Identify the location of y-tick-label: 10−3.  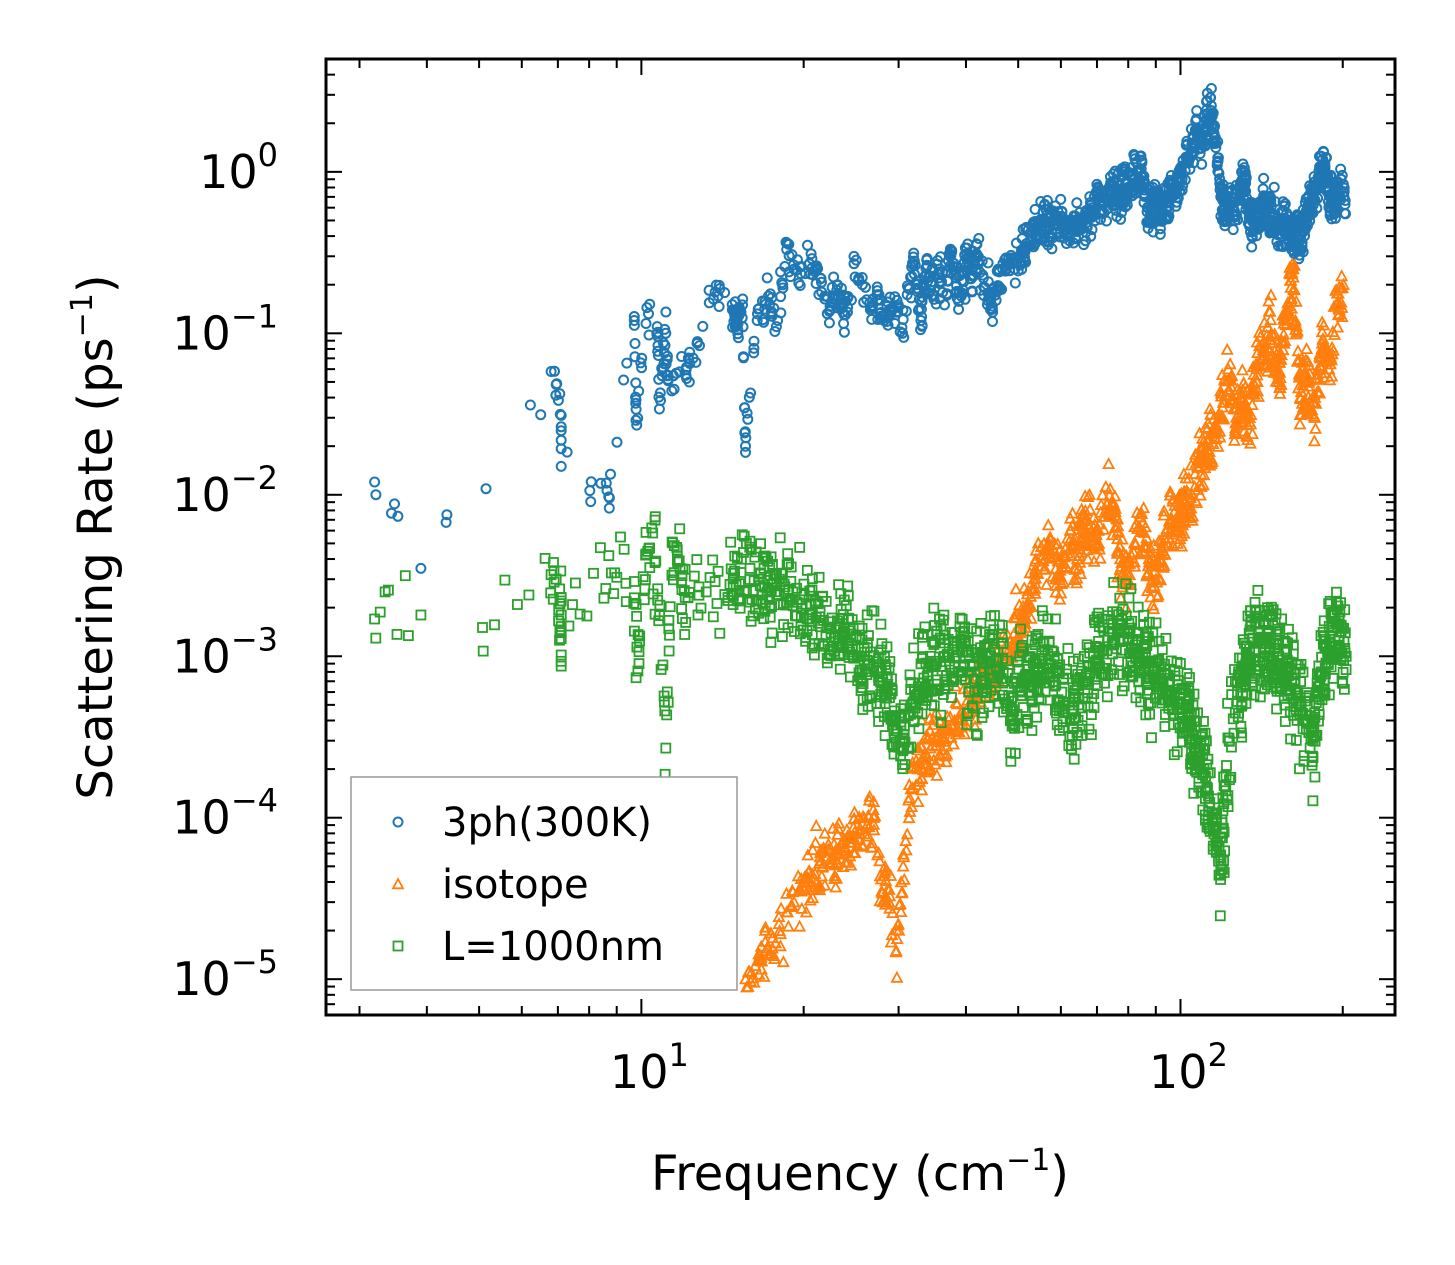
(225, 651).